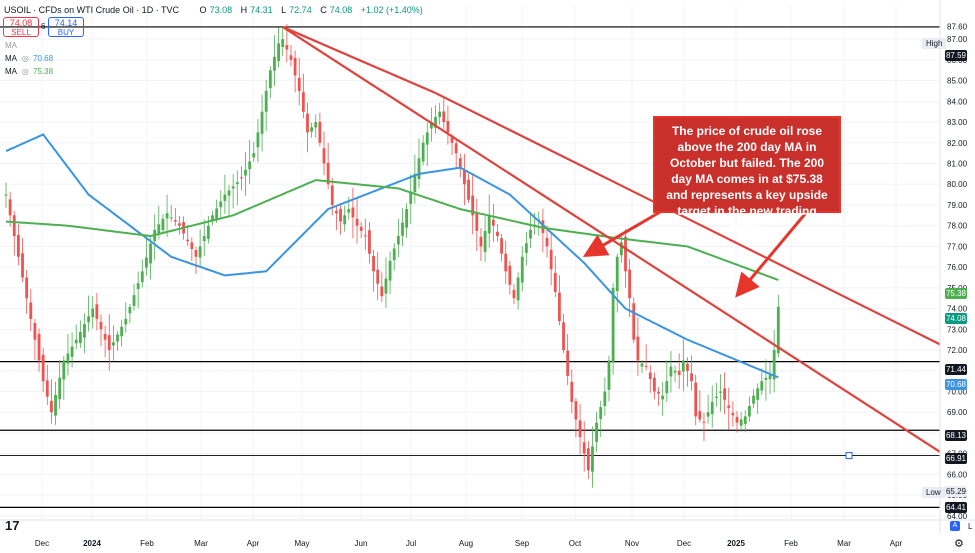 The image size is (975, 553). I want to click on settings-icon: ⚙, so click(959, 544).